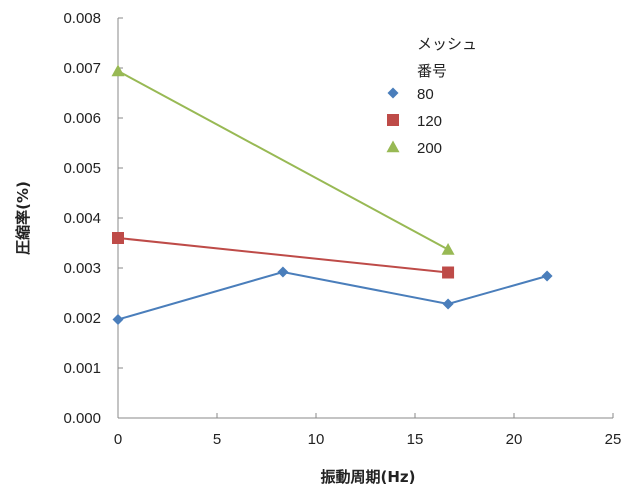  Describe the element at coordinates (432, 71) in the screenshot. I see `legend-title-line-2: 番号` at that location.